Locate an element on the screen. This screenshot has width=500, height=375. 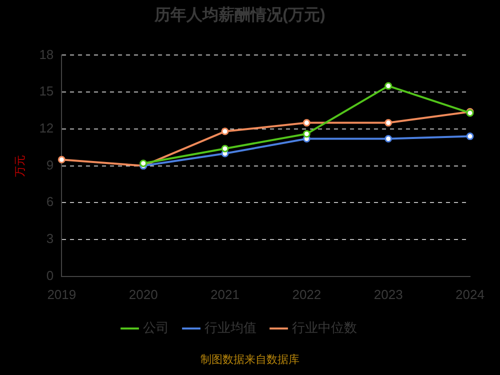
y-tick-label: 6 is located at coordinates (50, 202).